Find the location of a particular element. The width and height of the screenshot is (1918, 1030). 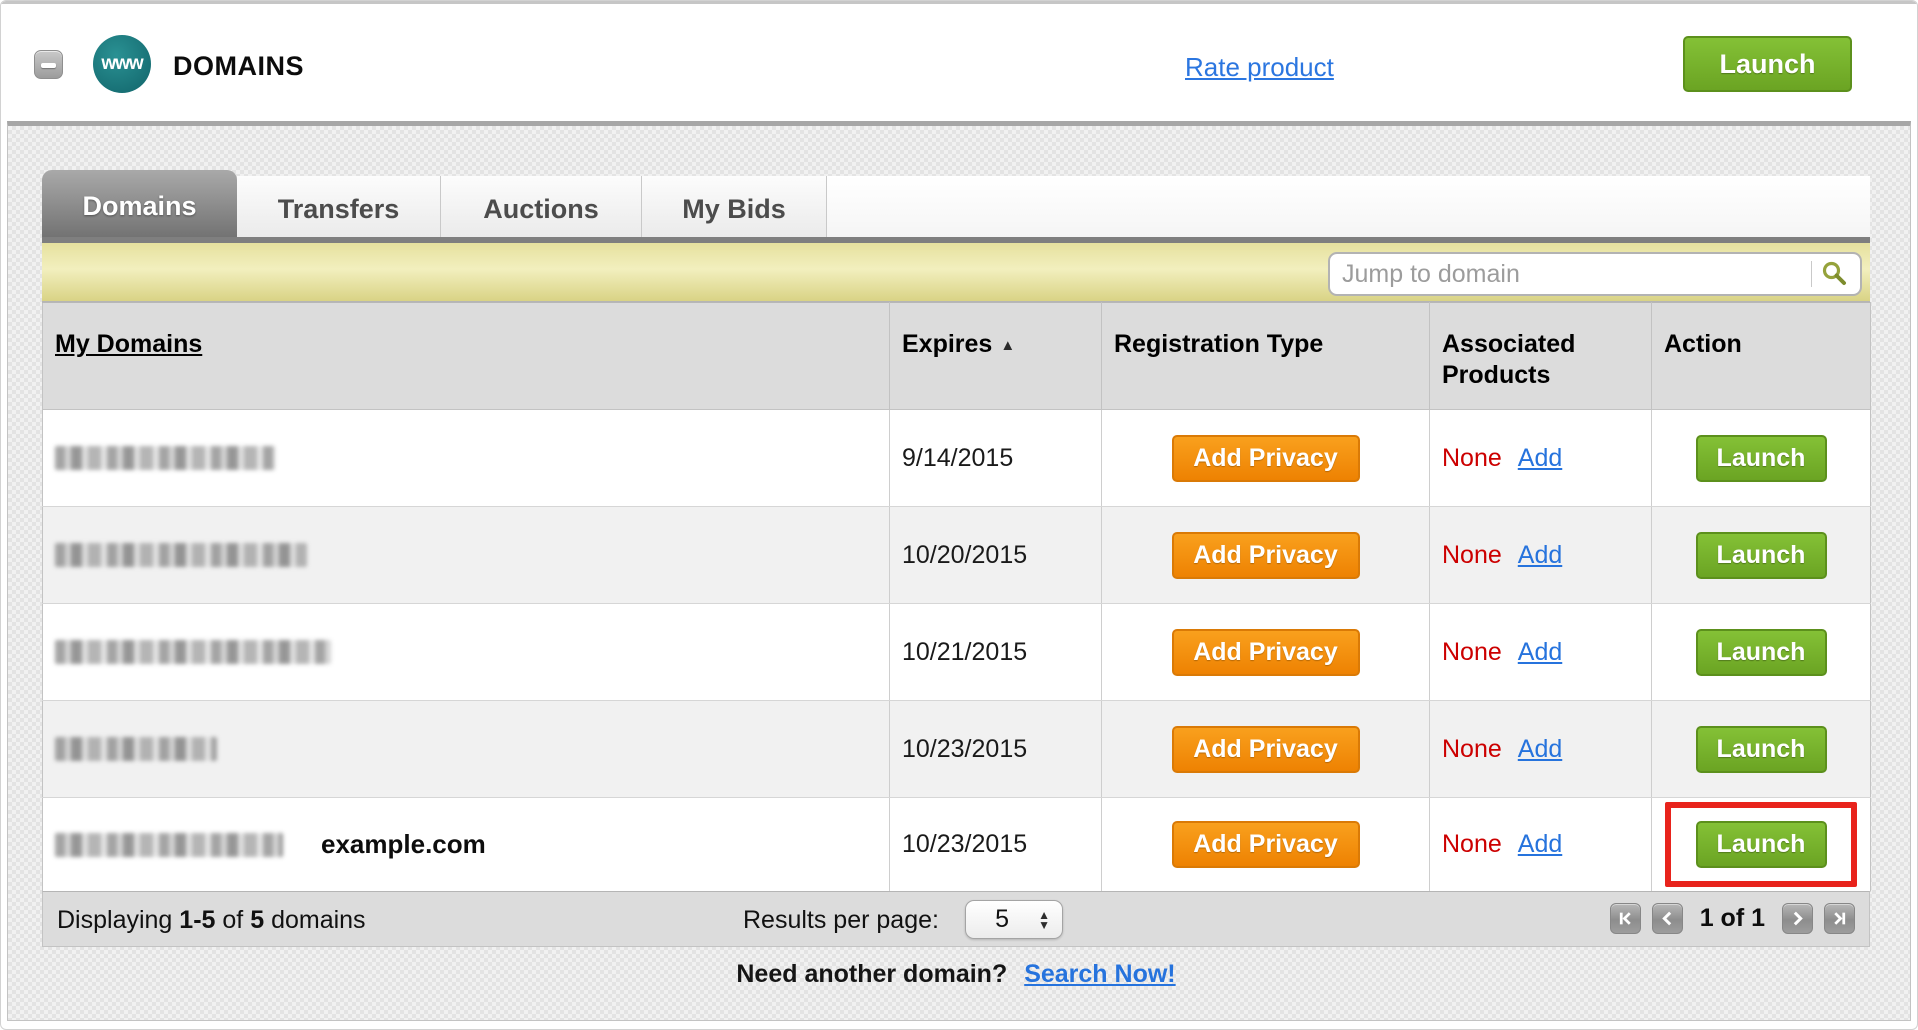

tab-bar: Domains Transfers Auctions My Bids is located at coordinates (956, 203).